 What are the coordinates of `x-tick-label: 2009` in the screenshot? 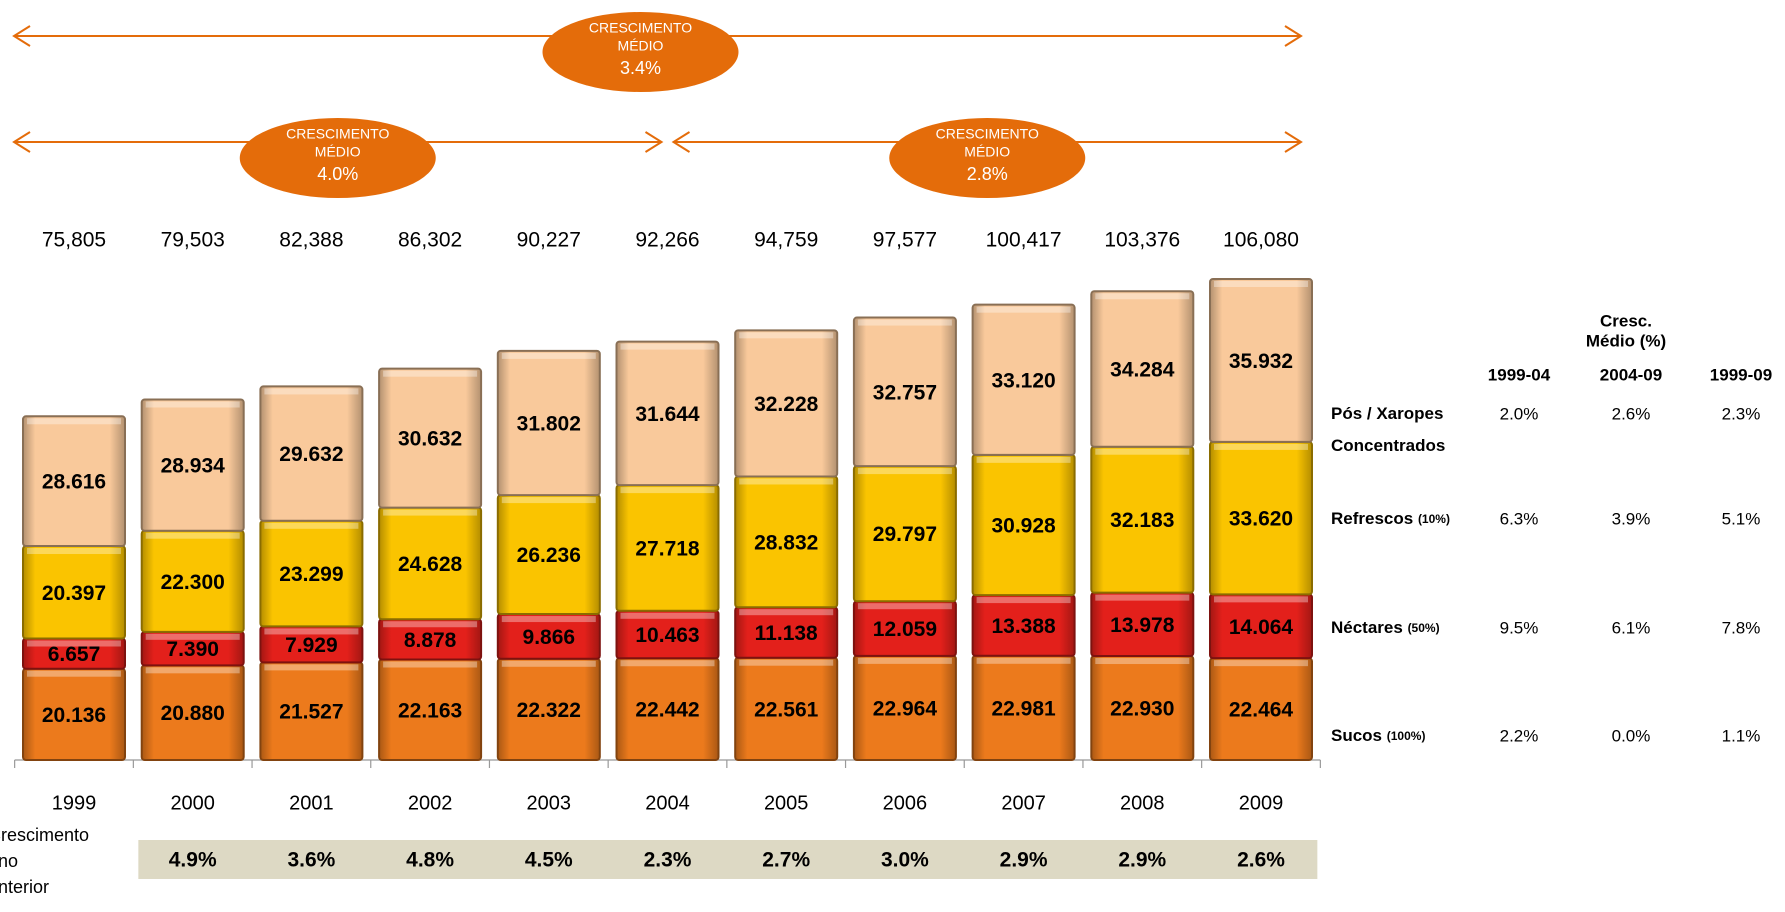 It's located at (1261, 803).